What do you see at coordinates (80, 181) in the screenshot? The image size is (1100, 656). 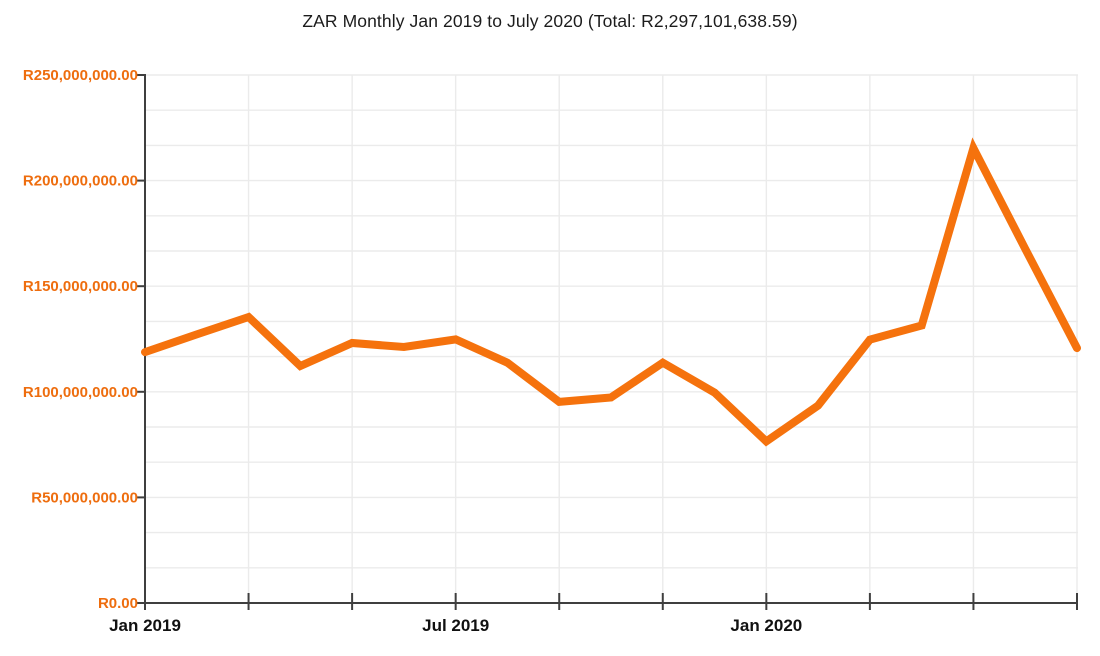 I see `y-tick-label: R200,000,000.00` at bounding box center [80, 181].